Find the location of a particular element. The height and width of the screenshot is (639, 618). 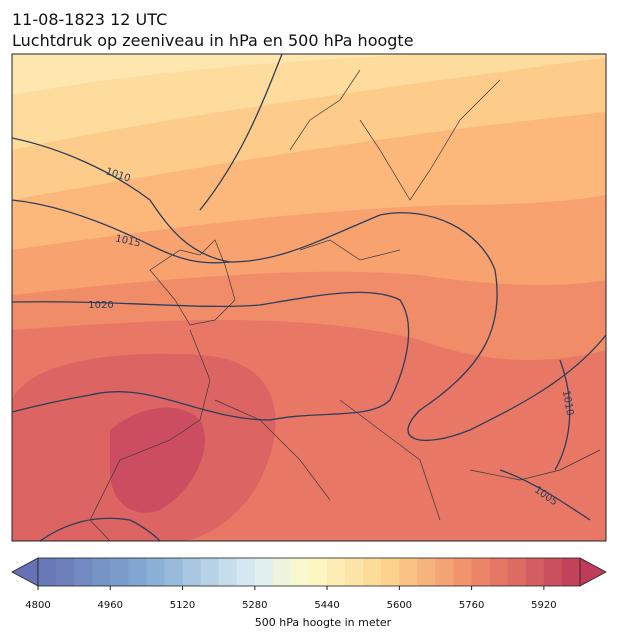

isobar-label: 1015 is located at coordinates (127, 241).